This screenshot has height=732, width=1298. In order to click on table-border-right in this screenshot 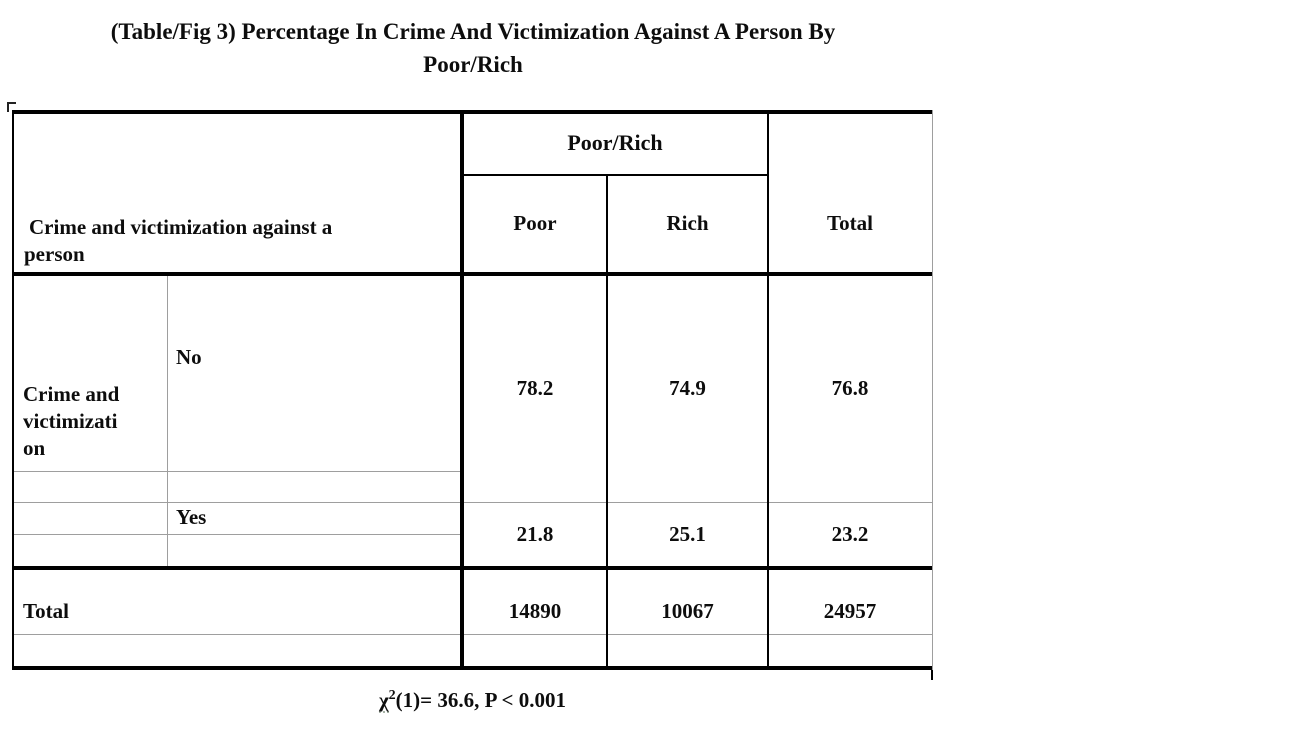, I will do `click(932, 390)`.